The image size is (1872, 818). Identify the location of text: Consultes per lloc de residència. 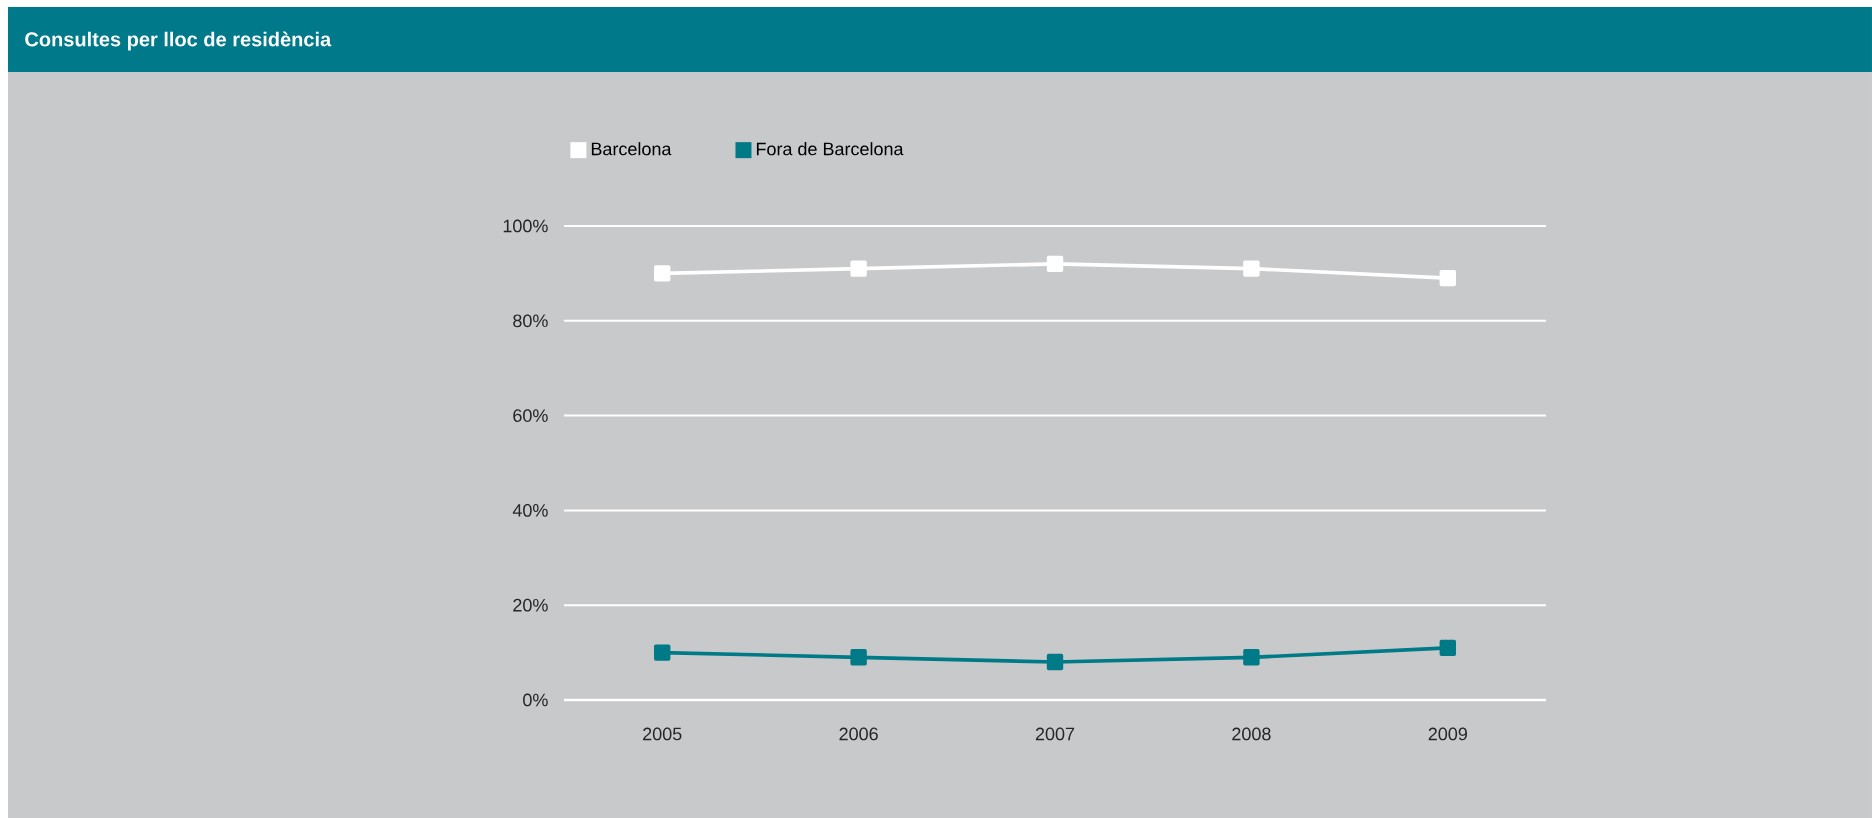
(178, 41).